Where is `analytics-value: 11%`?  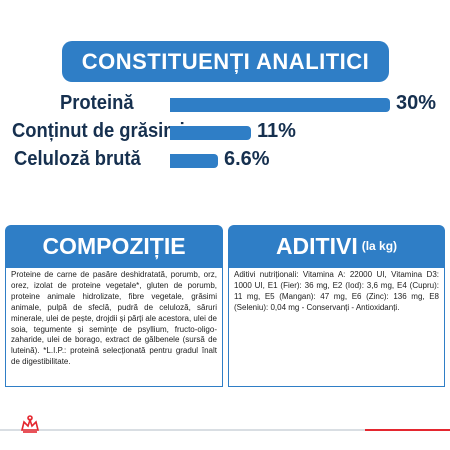 analytics-value: 11% is located at coordinates (276, 131).